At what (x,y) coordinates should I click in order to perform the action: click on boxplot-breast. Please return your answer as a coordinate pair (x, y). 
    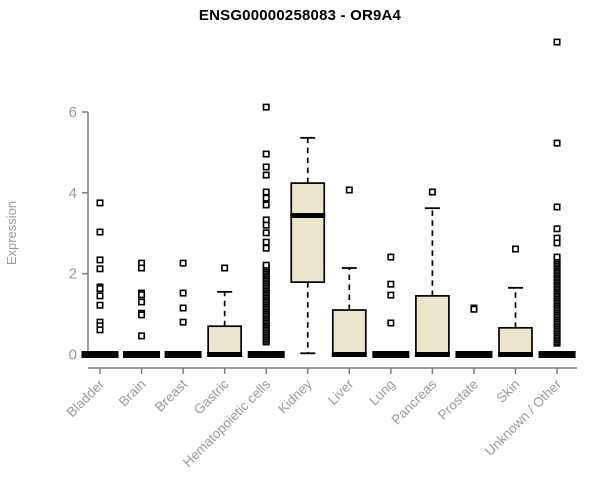
    Looking at the image, I should click on (183, 308).